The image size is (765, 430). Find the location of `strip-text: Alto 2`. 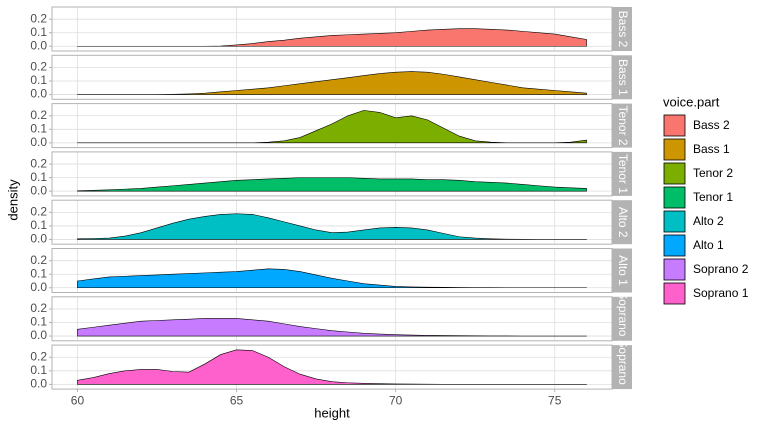

strip-text: Alto 2 is located at coordinates (623, 222).